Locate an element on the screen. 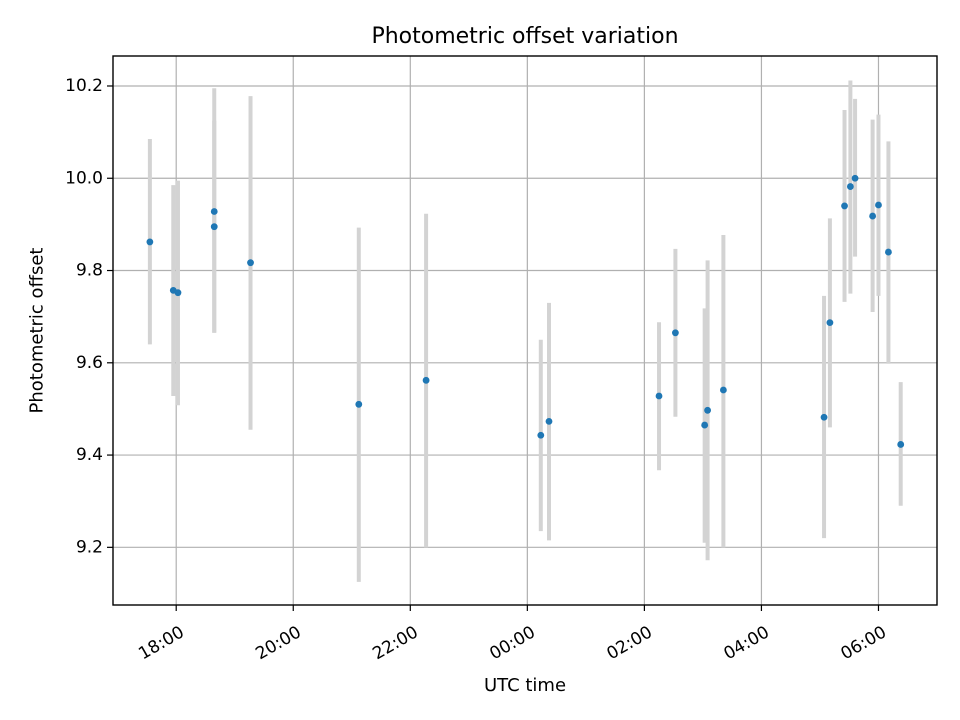 The image size is (960, 720). x-tick-label: 00:00 is located at coordinates (512, 643).